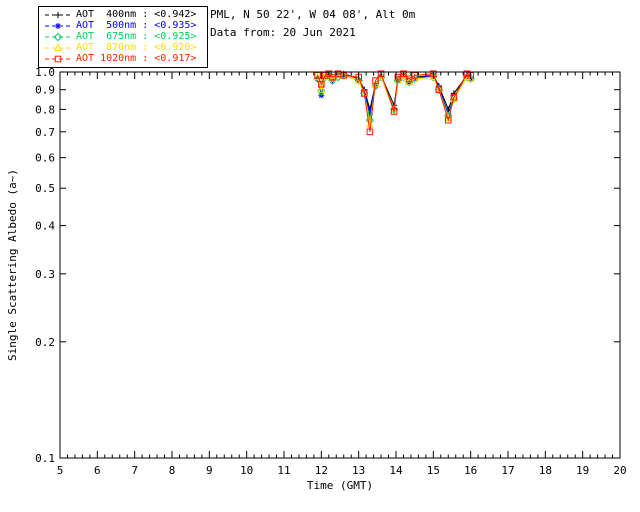  Describe the element at coordinates (136, 47) in the screenshot. I see `legend-label-870nm: AOT 870nm : <0.920>` at that location.